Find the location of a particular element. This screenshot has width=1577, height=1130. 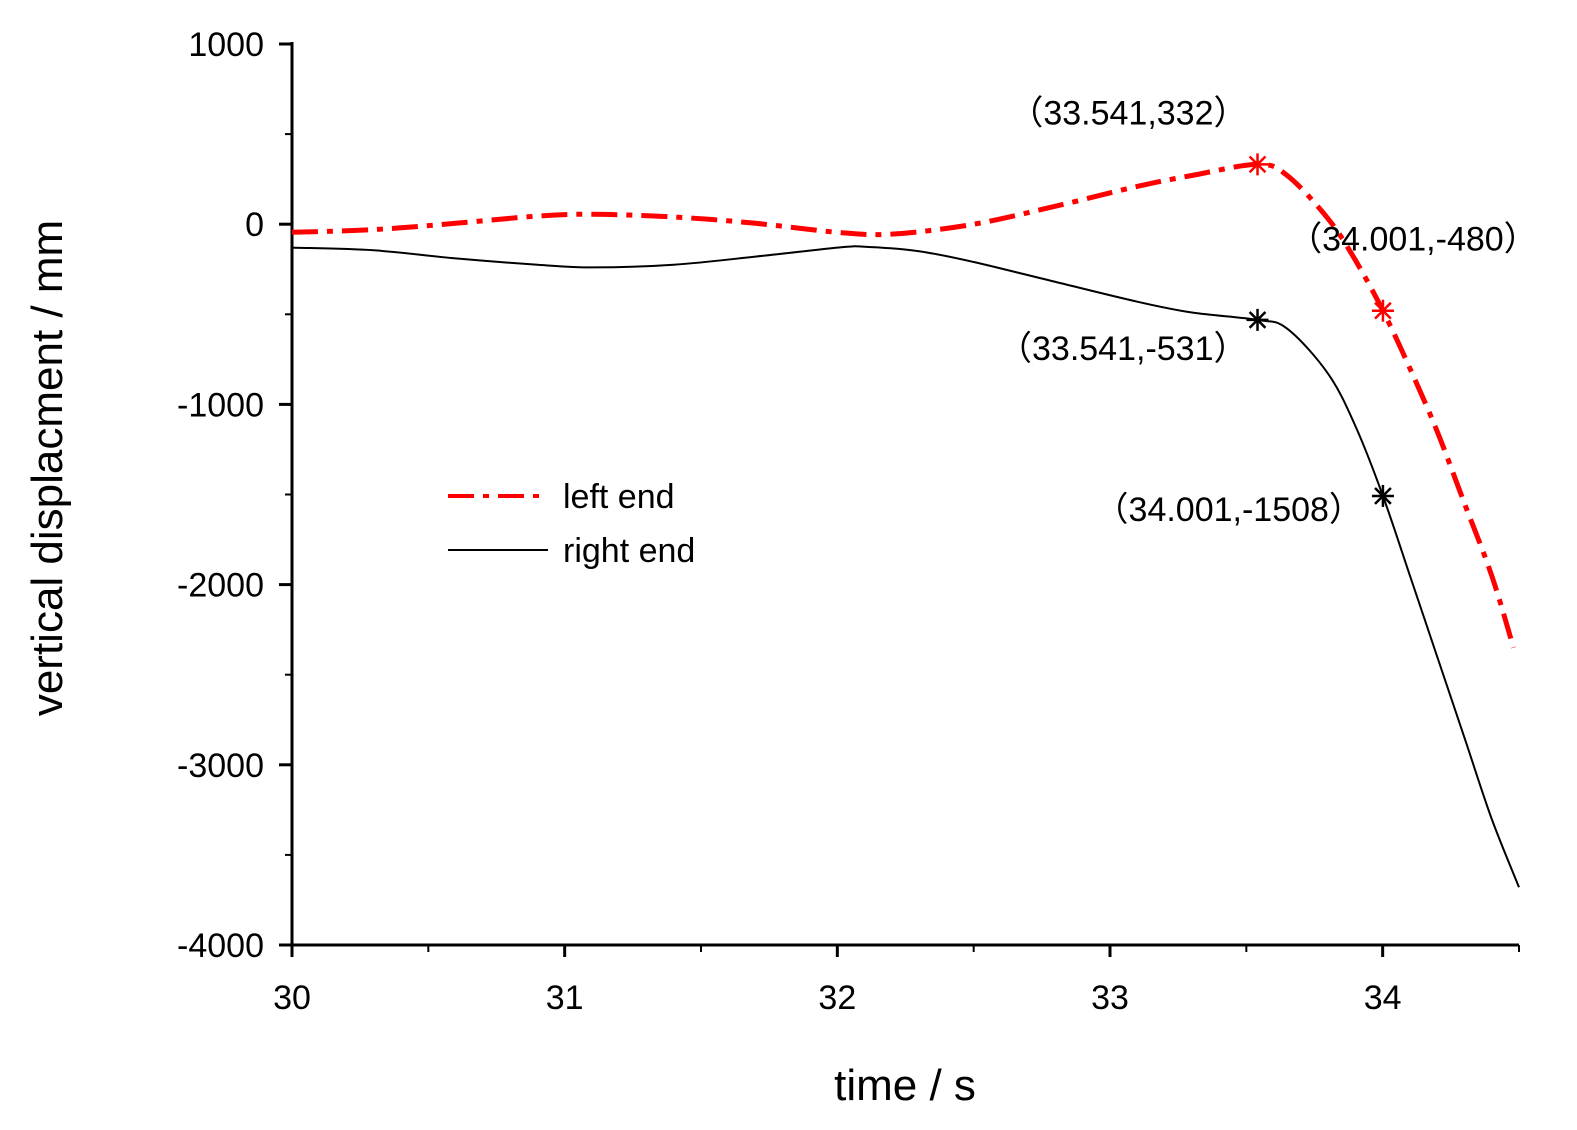

marker-layer is located at coordinates (1320, 330).